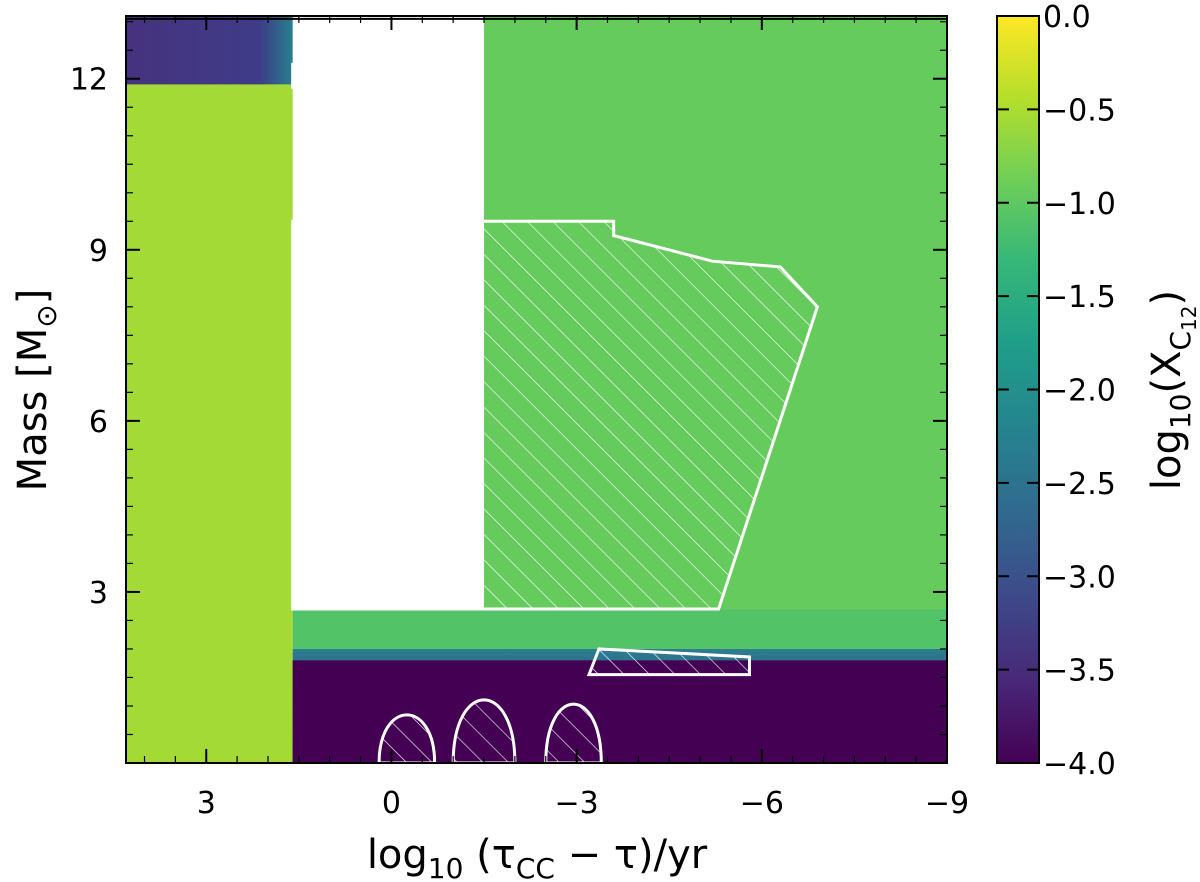 The image size is (1200, 882). What do you see at coordinates (537, 857) in the screenshot?
I see `x-axis-label: log10 (τCC − τ)/yr` at bounding box center [537, 857].